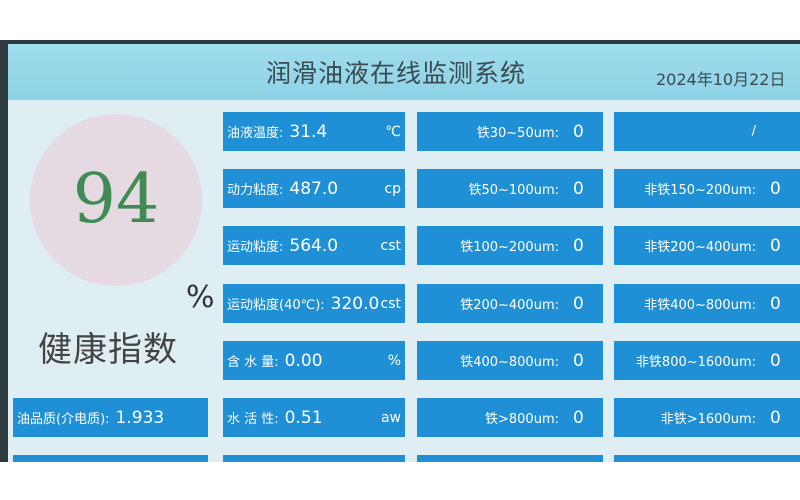 This screenshot has height=500, width=800. I want to click on param-box: 油液温度: 31.4 ℃, so click(314, 131).